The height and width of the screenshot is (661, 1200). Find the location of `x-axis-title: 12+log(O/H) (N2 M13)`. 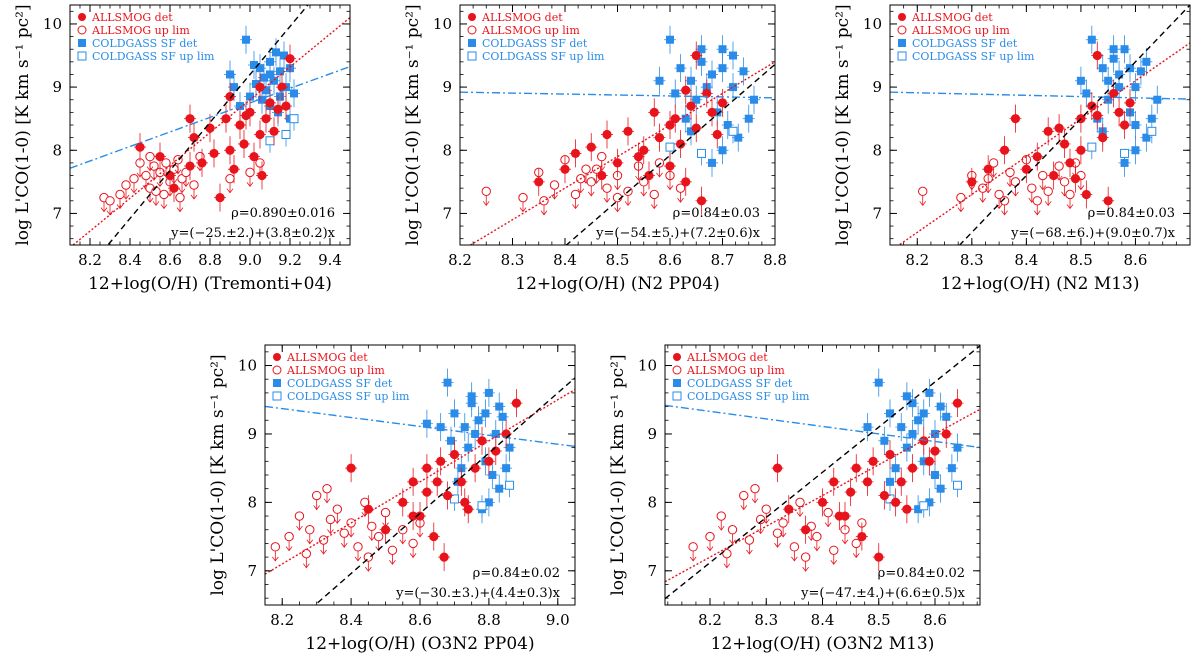

x-axis-title: 12+log(O/H) (N2 M13) is located at coordinates (1040, 284).